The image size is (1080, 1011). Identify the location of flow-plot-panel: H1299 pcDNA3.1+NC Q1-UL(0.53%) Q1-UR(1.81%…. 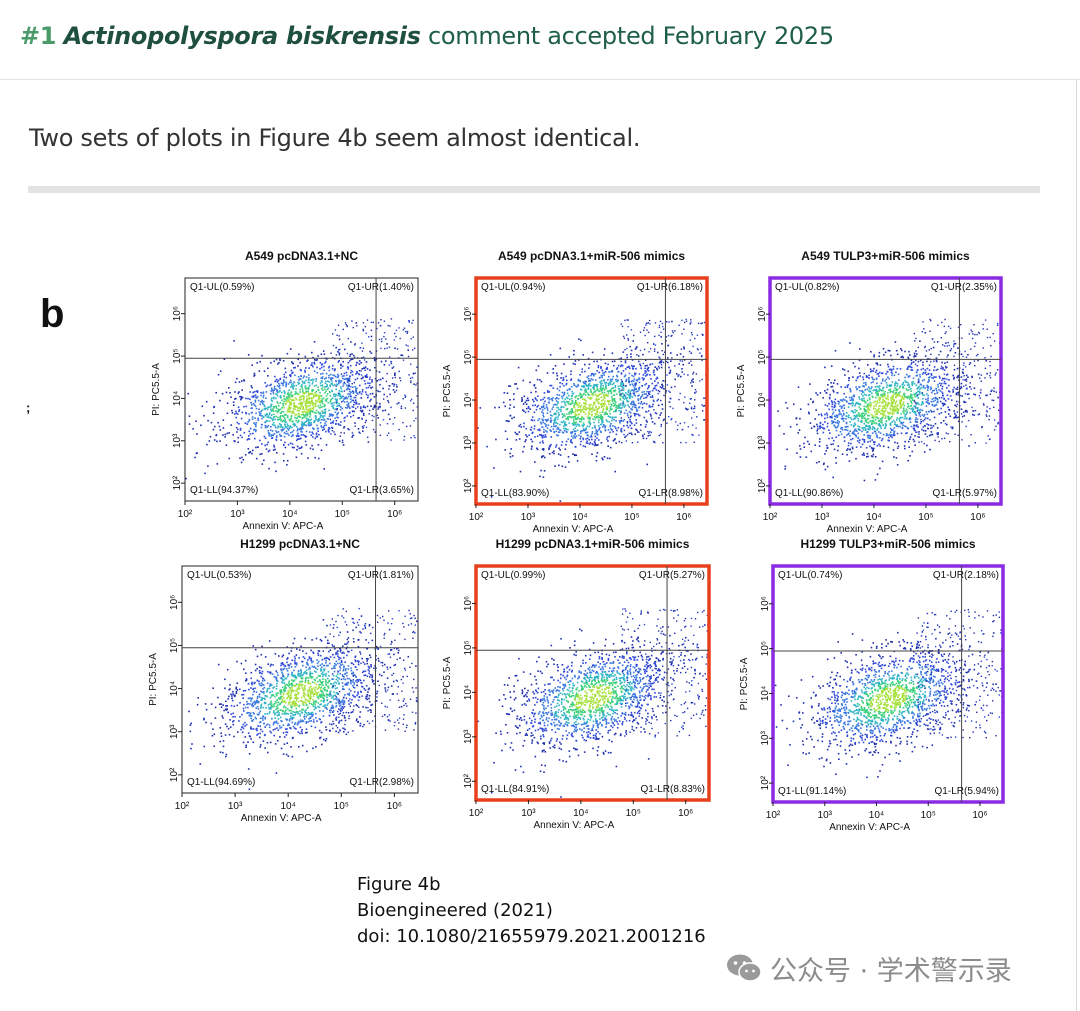
(283, 680).